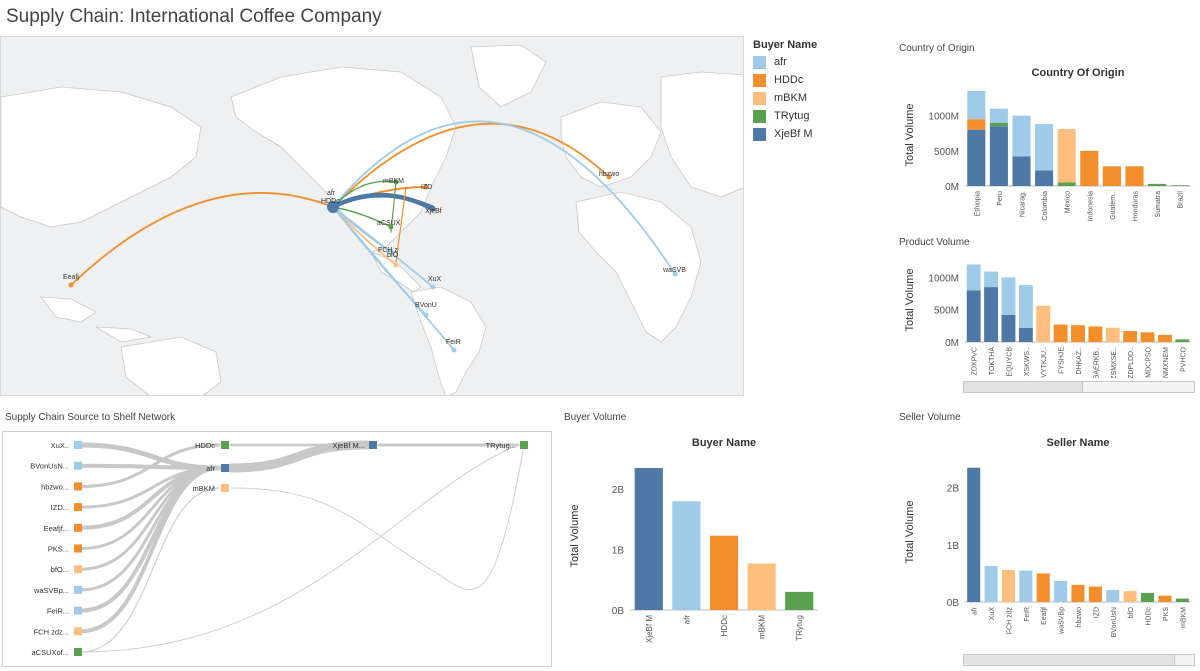  I want to click on legend-item: TRytug, so click(808, 116).